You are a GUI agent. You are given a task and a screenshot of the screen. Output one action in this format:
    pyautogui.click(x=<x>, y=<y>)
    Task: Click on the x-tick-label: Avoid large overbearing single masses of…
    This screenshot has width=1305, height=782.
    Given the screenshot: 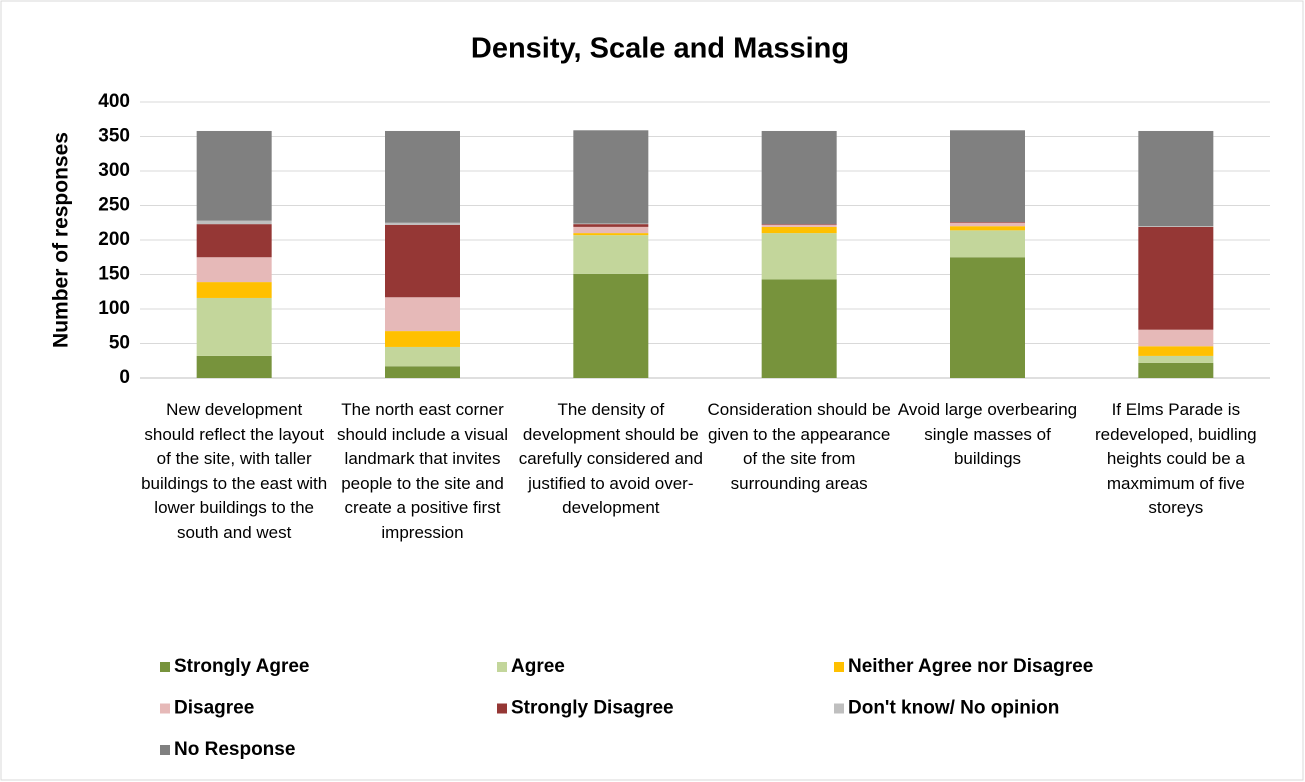 What is the action you would take?
    pyautogui.click(x=987, y=434)
    